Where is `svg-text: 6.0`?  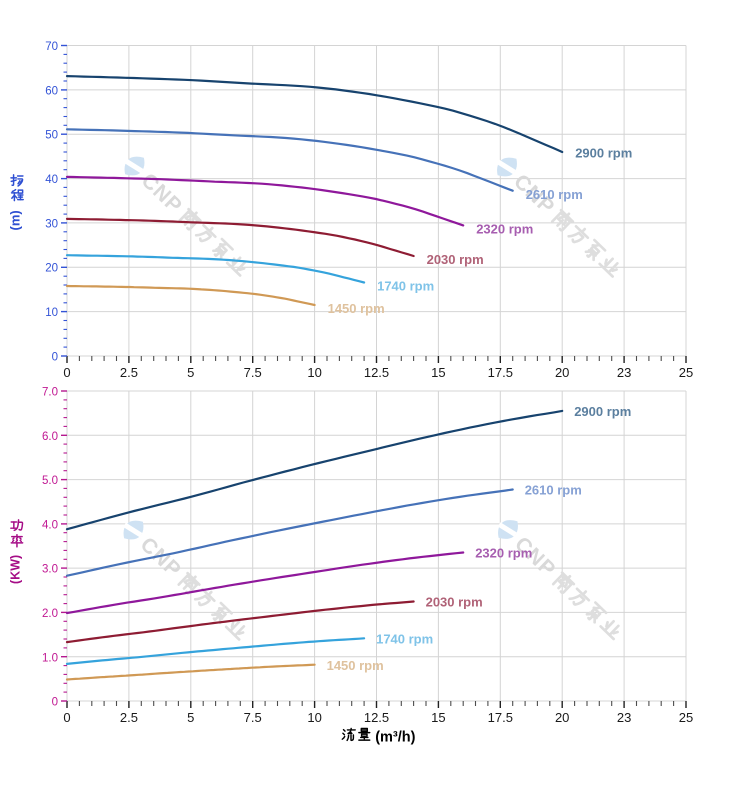
svg-text: 6.0 is located at coordinates (50, 437).